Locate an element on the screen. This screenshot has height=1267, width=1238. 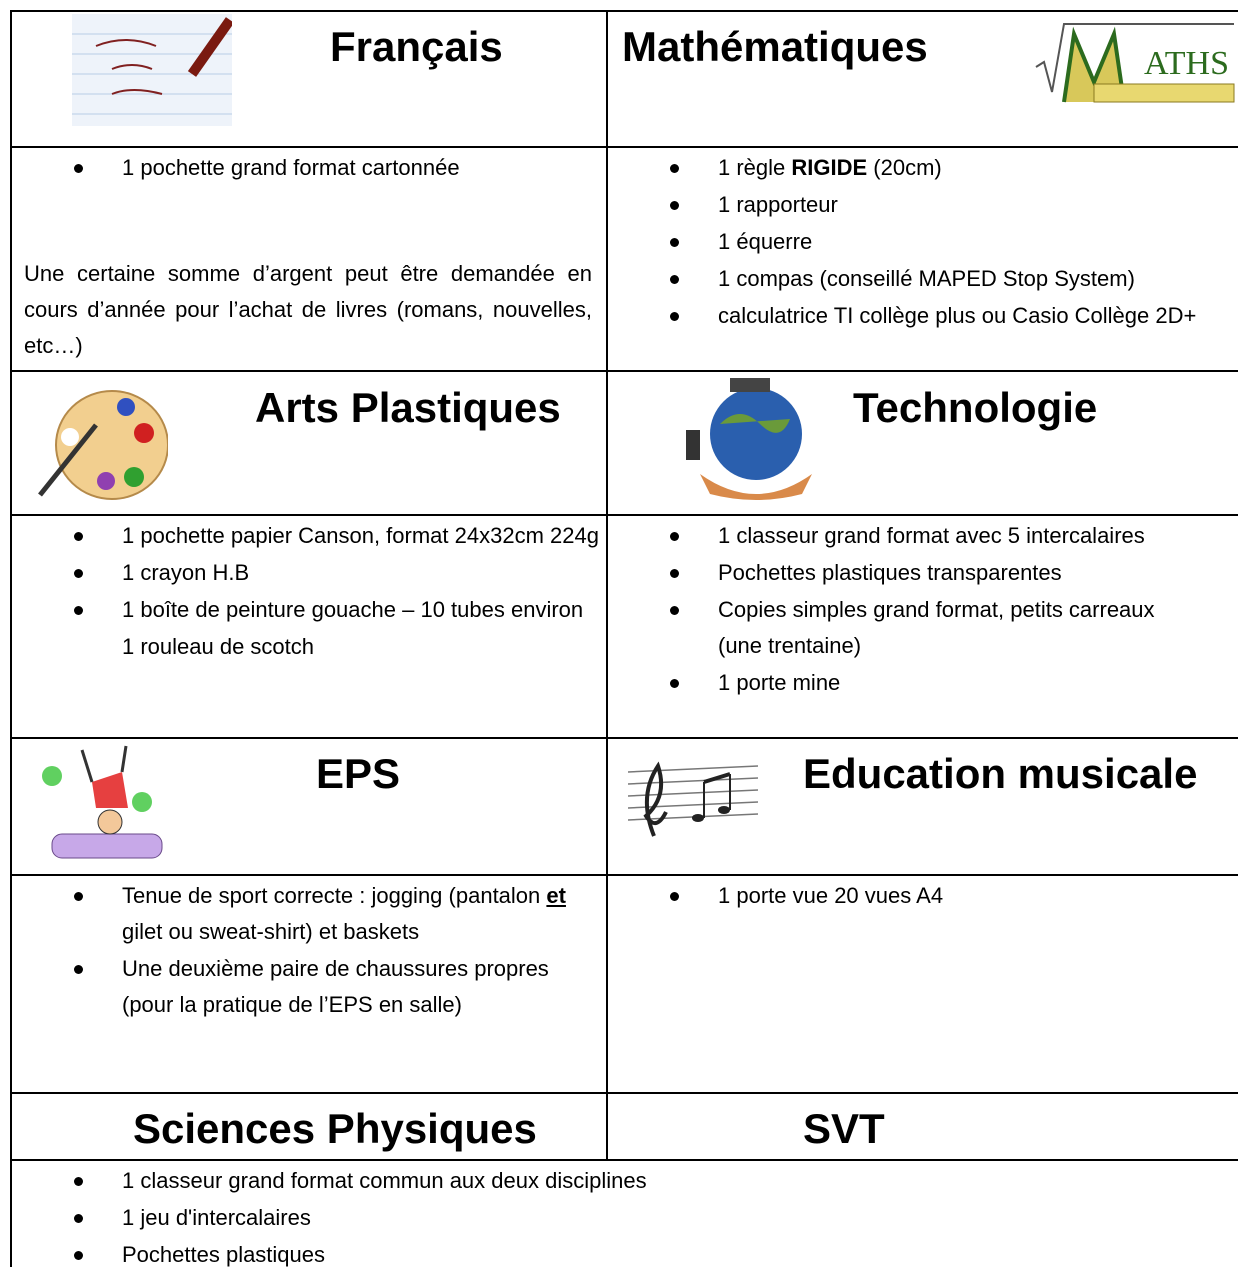
list-item: 1 règle RIGIDE (20cm) is located at coordinates (922, 168).